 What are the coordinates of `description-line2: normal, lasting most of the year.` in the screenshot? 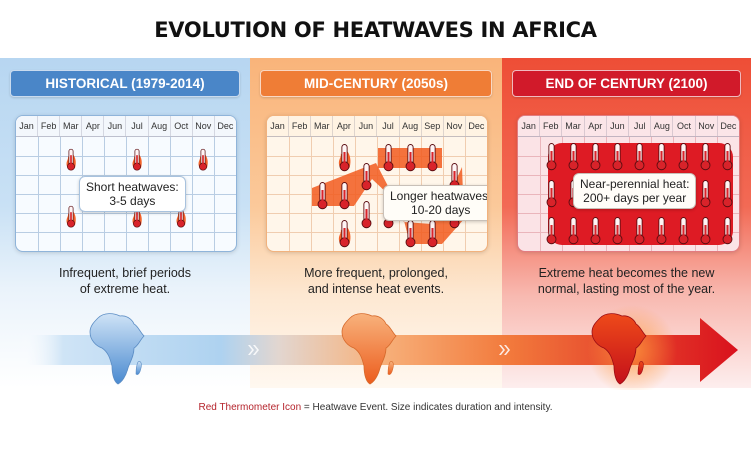 It's located at (626, 289).